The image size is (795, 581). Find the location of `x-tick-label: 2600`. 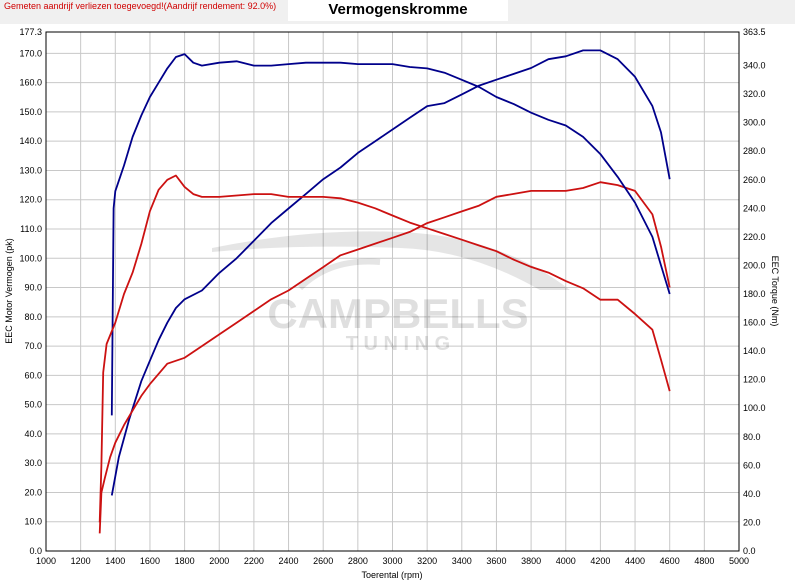

x-tick-label: 2600 is located at coordinates (323, 561).